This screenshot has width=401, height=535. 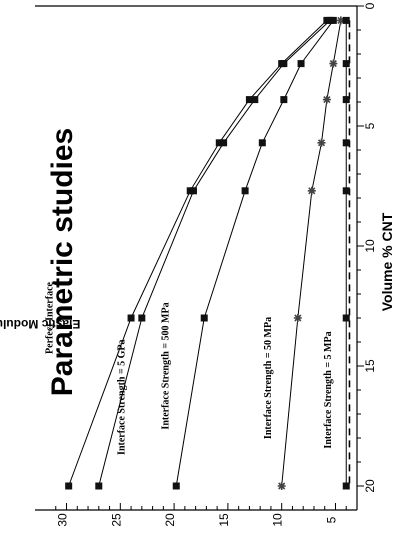 What do you see at coordinates (278, 520) in the screenshot?
I see `y-tick-label: 10` at bounding box center [278, 520].